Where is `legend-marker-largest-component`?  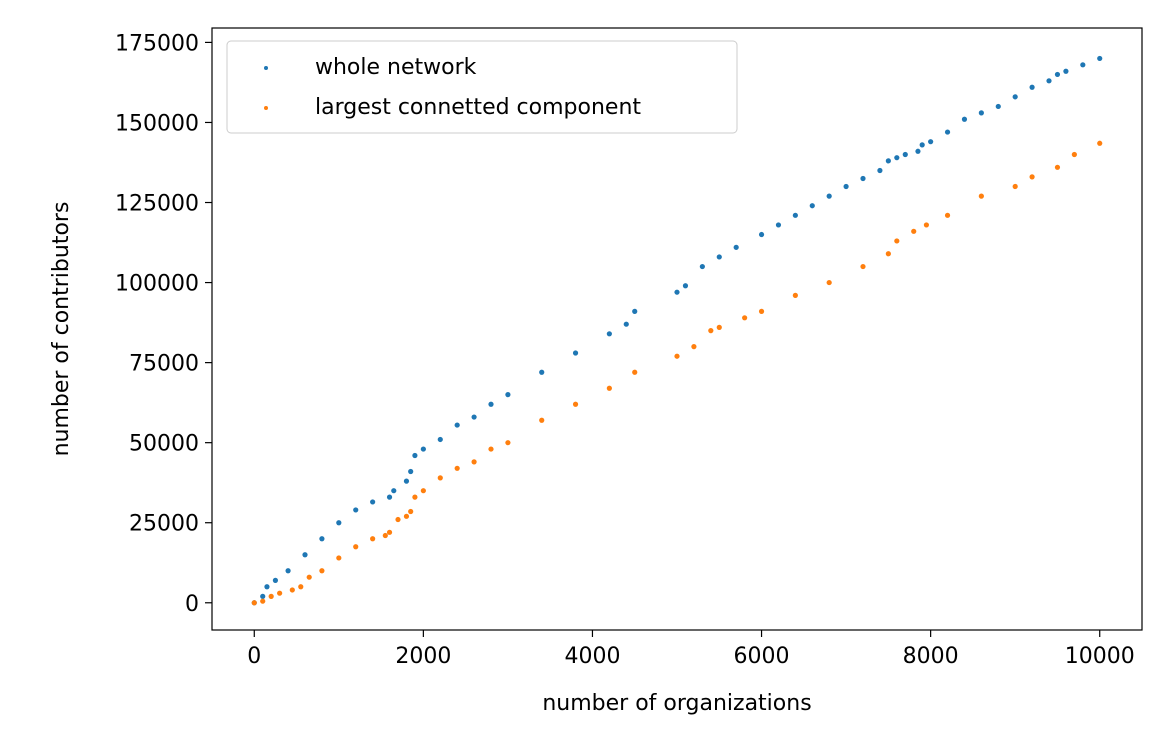 legend-marker-largest-component is located at coordinates (266, 108).